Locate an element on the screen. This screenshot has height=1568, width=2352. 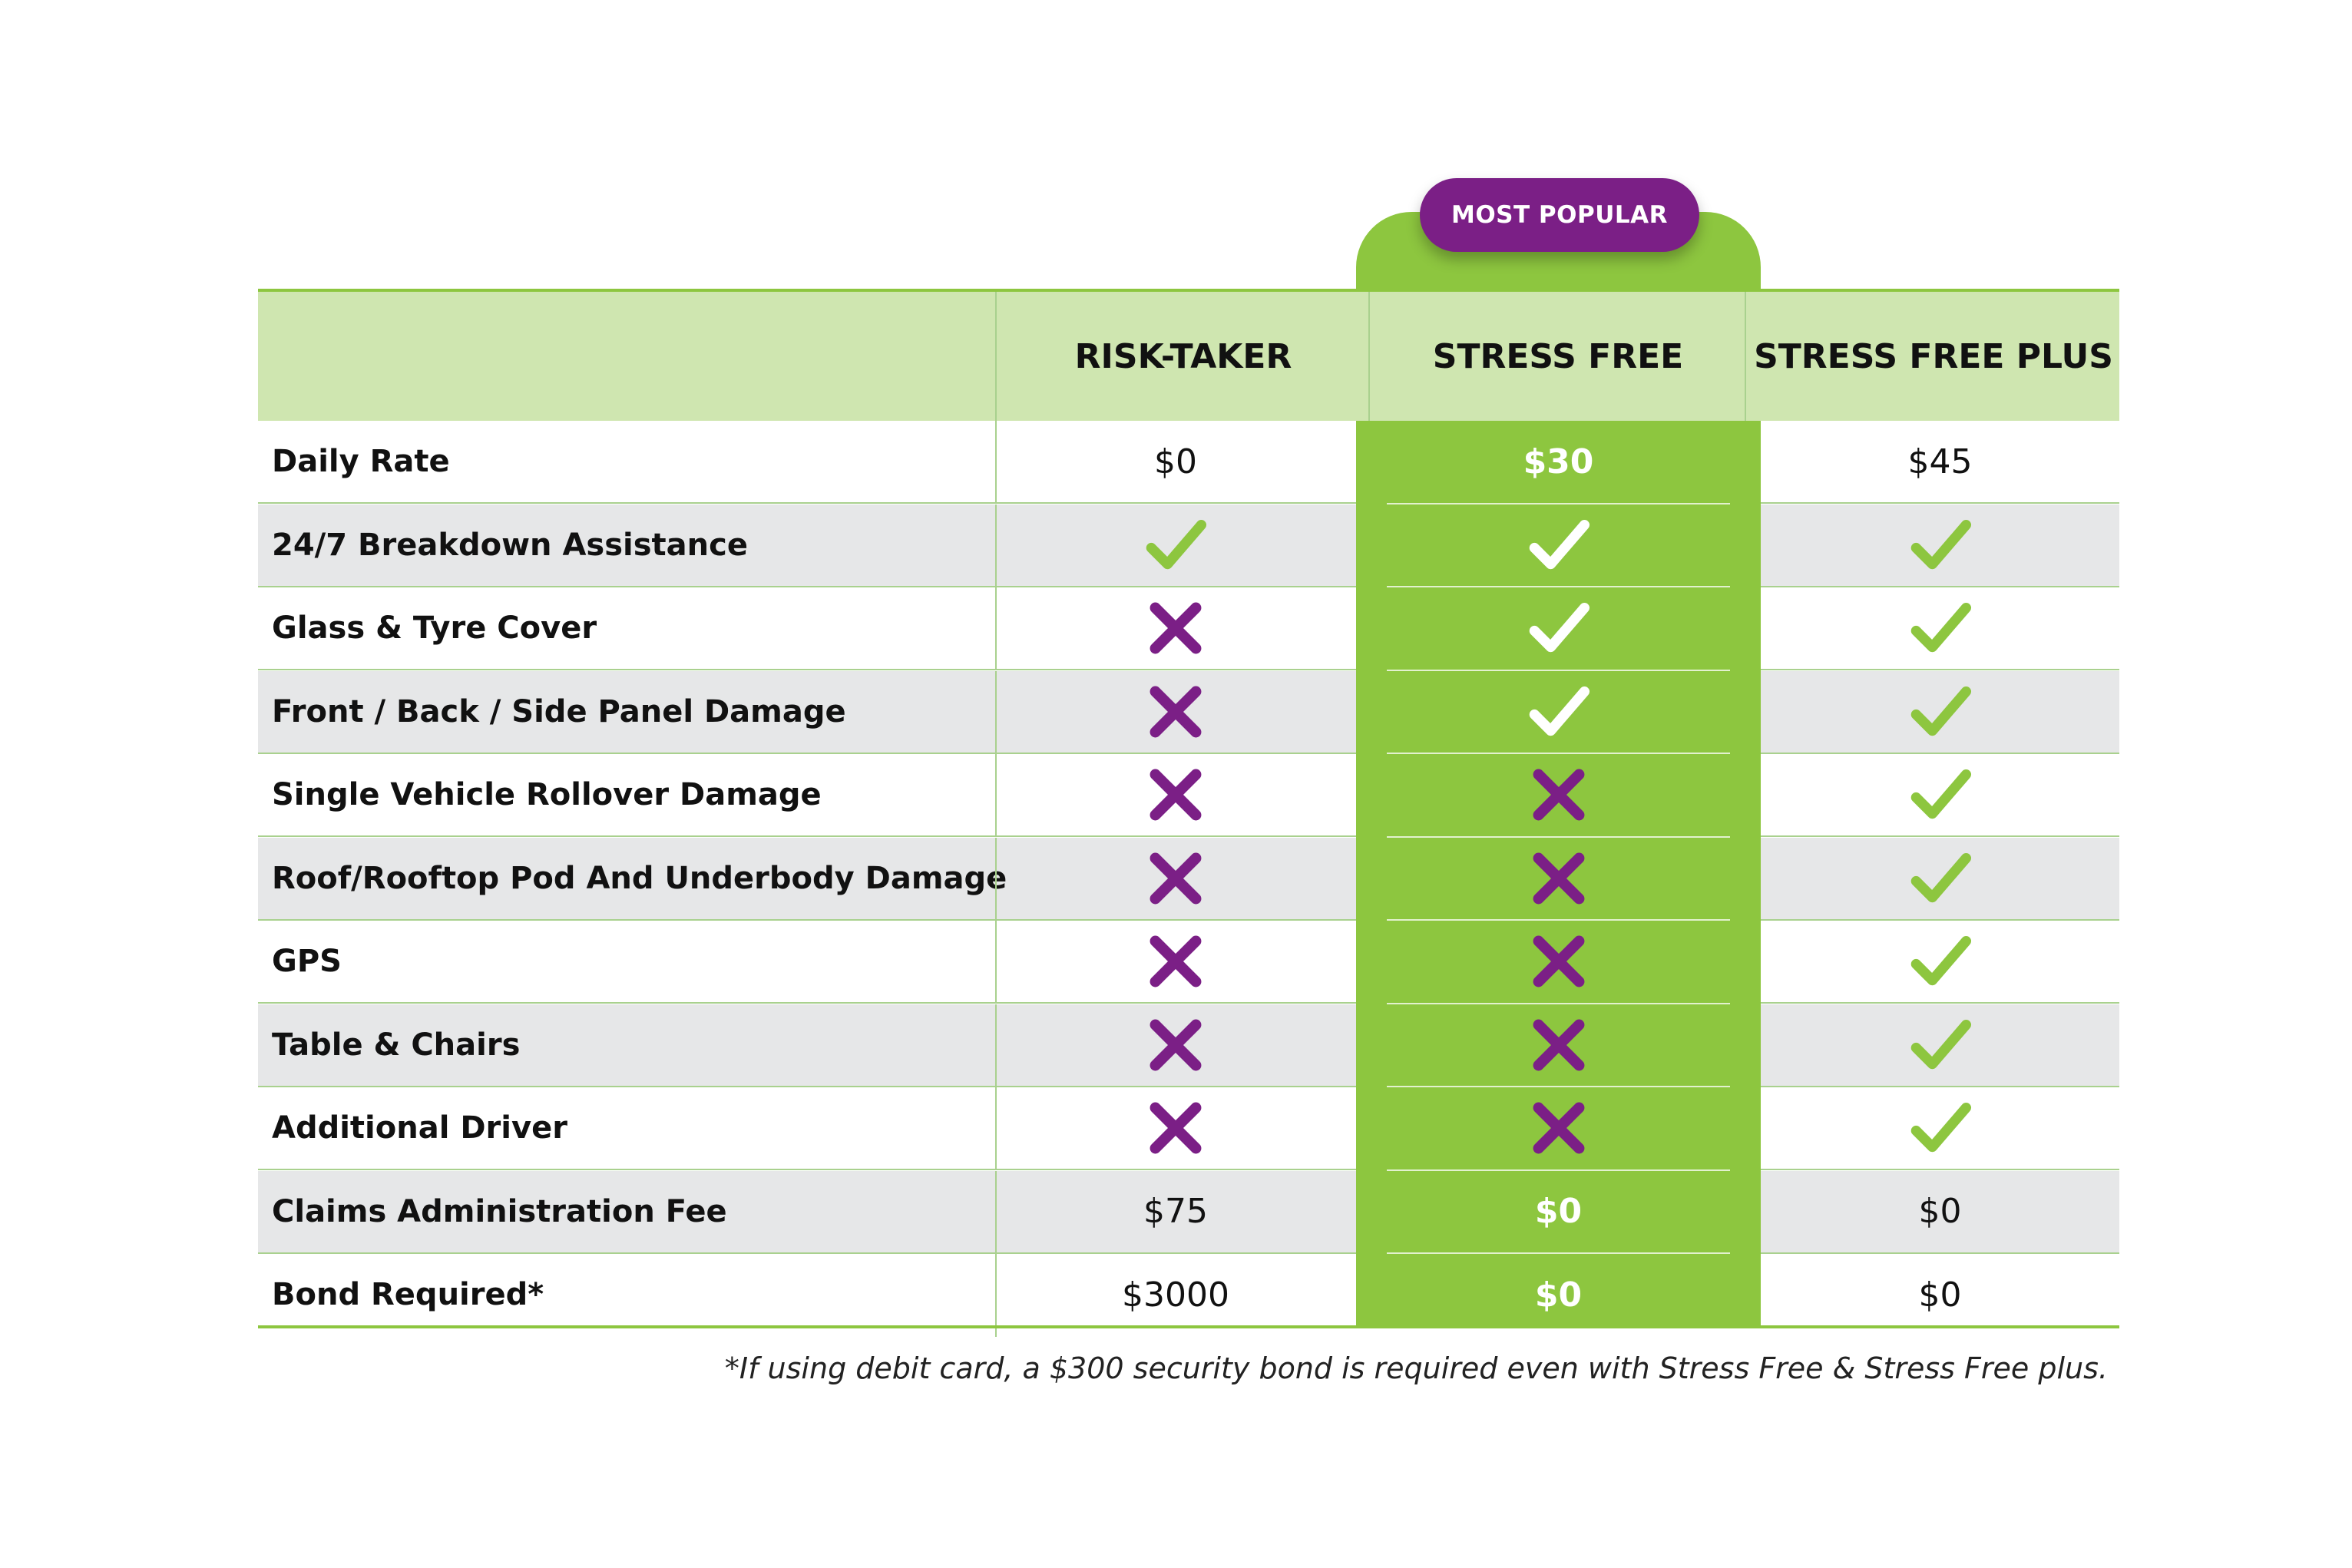
row-label: Glass & Tyre Cover is located at coordinates (435, 628).